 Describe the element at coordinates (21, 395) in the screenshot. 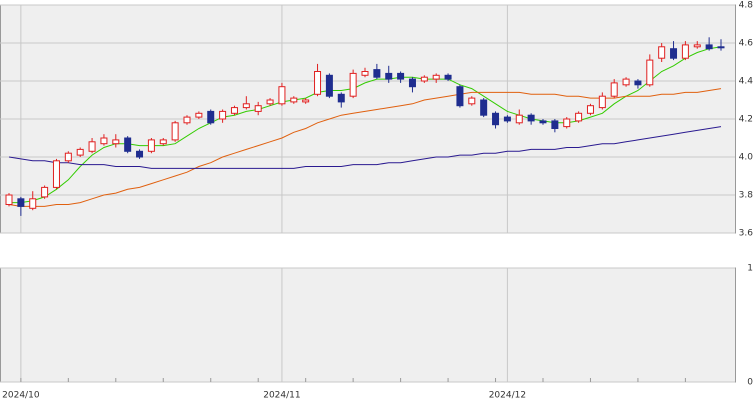

I see `x-tick-label: 2024/10` at that location.